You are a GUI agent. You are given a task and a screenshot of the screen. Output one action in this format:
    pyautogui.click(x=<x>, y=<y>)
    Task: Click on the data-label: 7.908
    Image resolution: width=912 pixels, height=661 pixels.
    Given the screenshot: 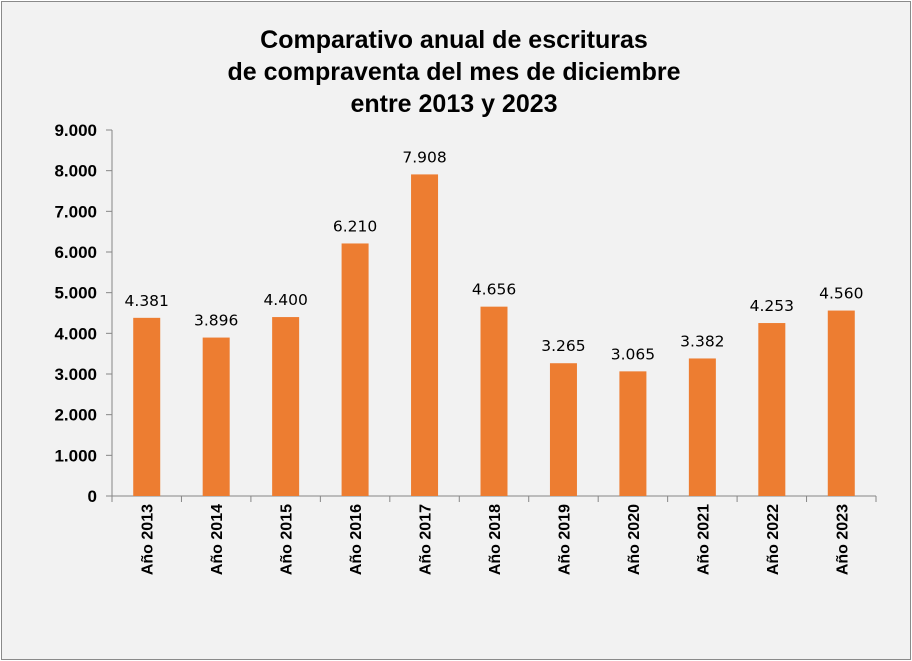 What is the action you would take?
    pyautogui.click(x=424, y=157)
    